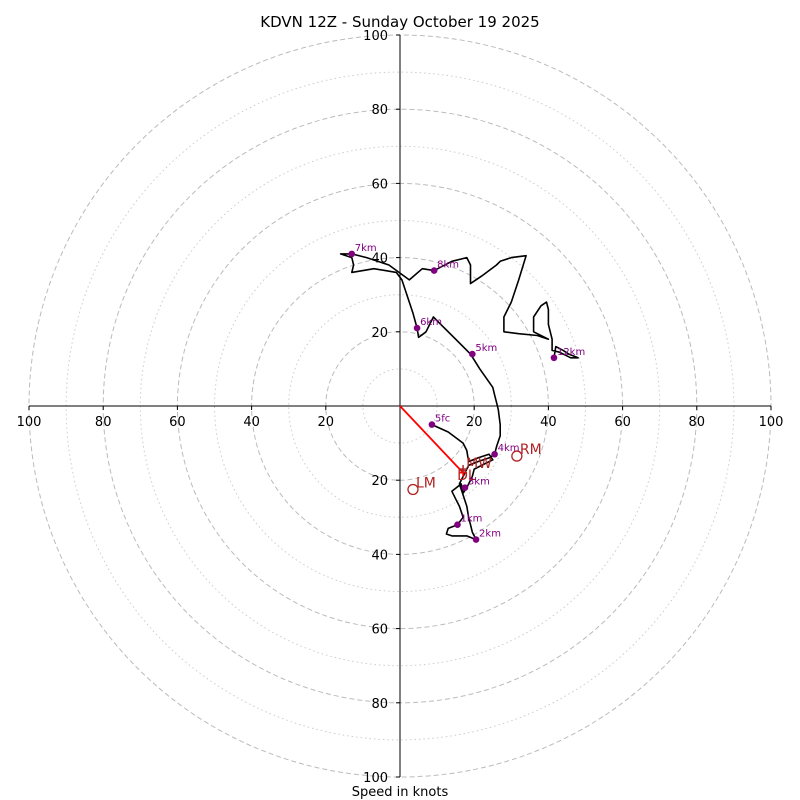  Describe the element at coordinates (399, 22) in the screenshot. I see `chart-title: KDVN 12Z - Sunday October 19 2025` at that location.